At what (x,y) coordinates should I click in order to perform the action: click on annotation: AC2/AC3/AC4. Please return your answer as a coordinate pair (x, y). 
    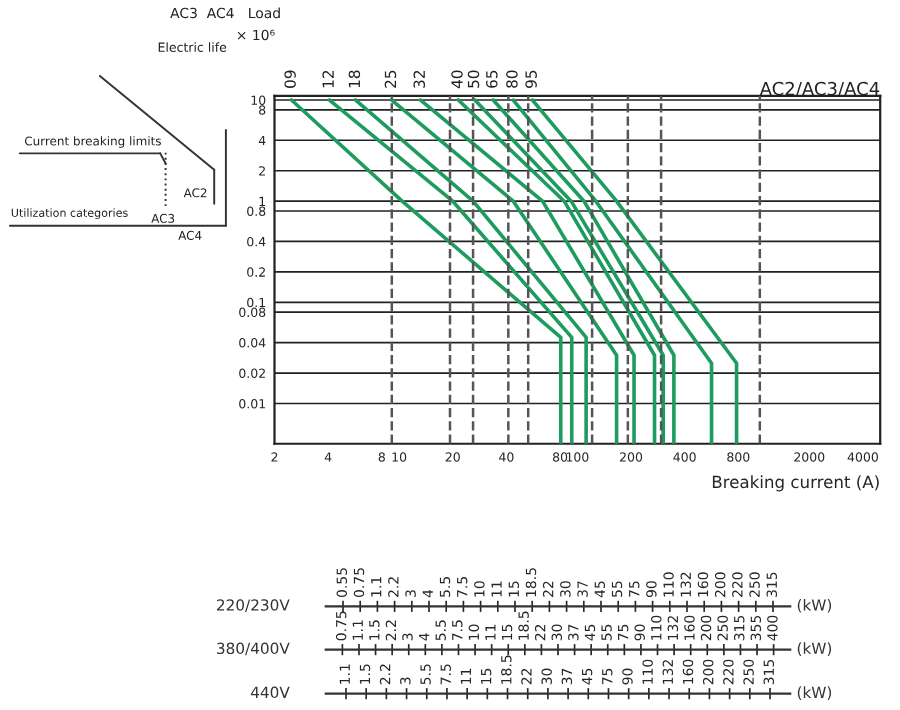
    Looking at the image, I should click on (819, 89).